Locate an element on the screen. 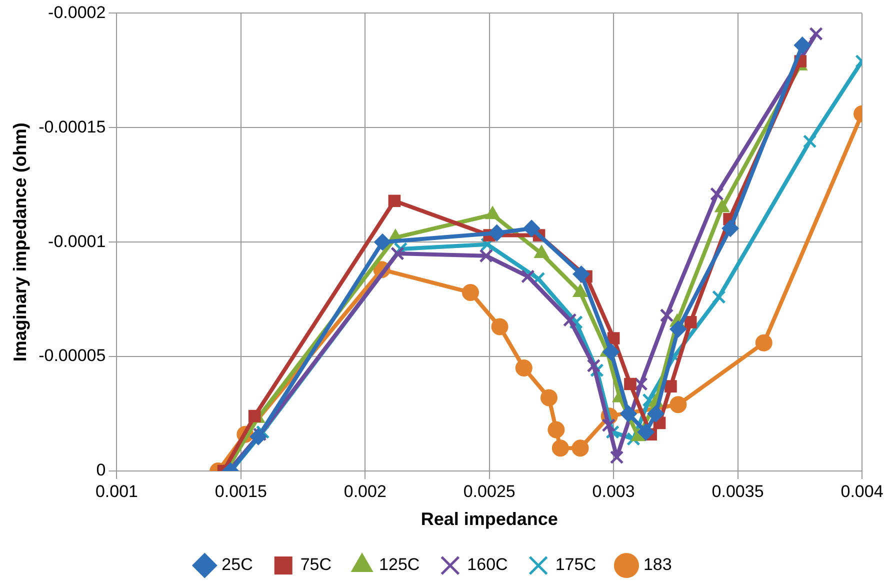 The image size is (892, 588). x-tick-label: 0.004 is located at coordinates (862, 491).